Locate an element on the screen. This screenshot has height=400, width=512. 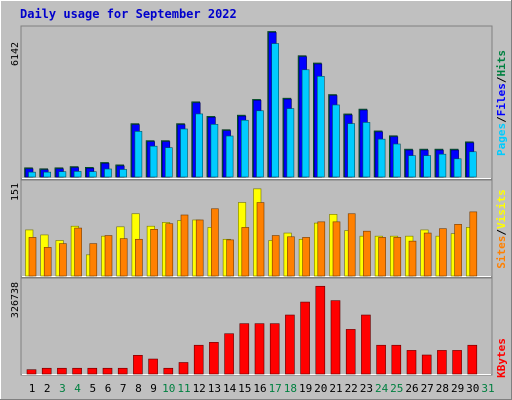
day-label: 1 is located at coordinates (32, 388).